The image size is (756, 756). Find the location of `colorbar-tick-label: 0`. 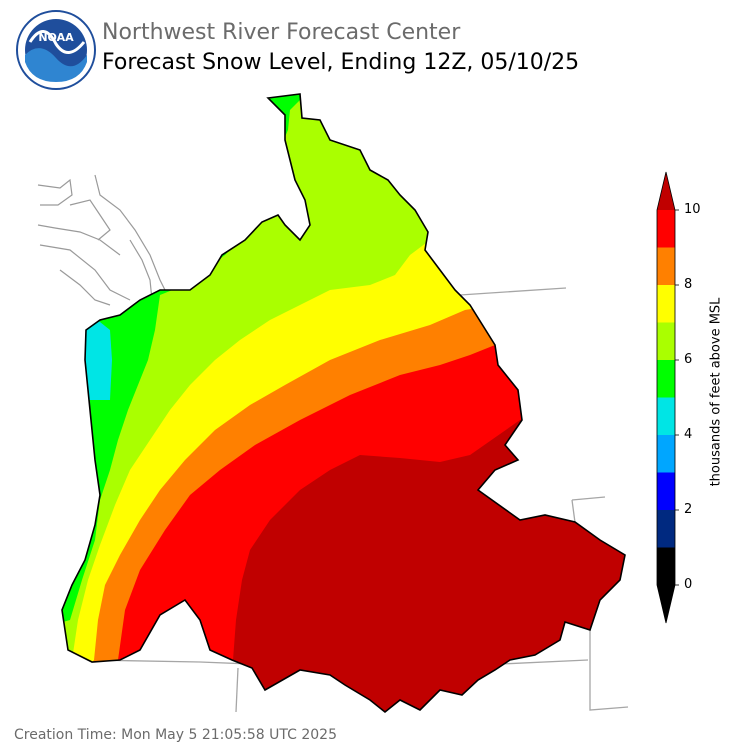

colorbar-tick-label: 0 is located at coordinates (688, 584).